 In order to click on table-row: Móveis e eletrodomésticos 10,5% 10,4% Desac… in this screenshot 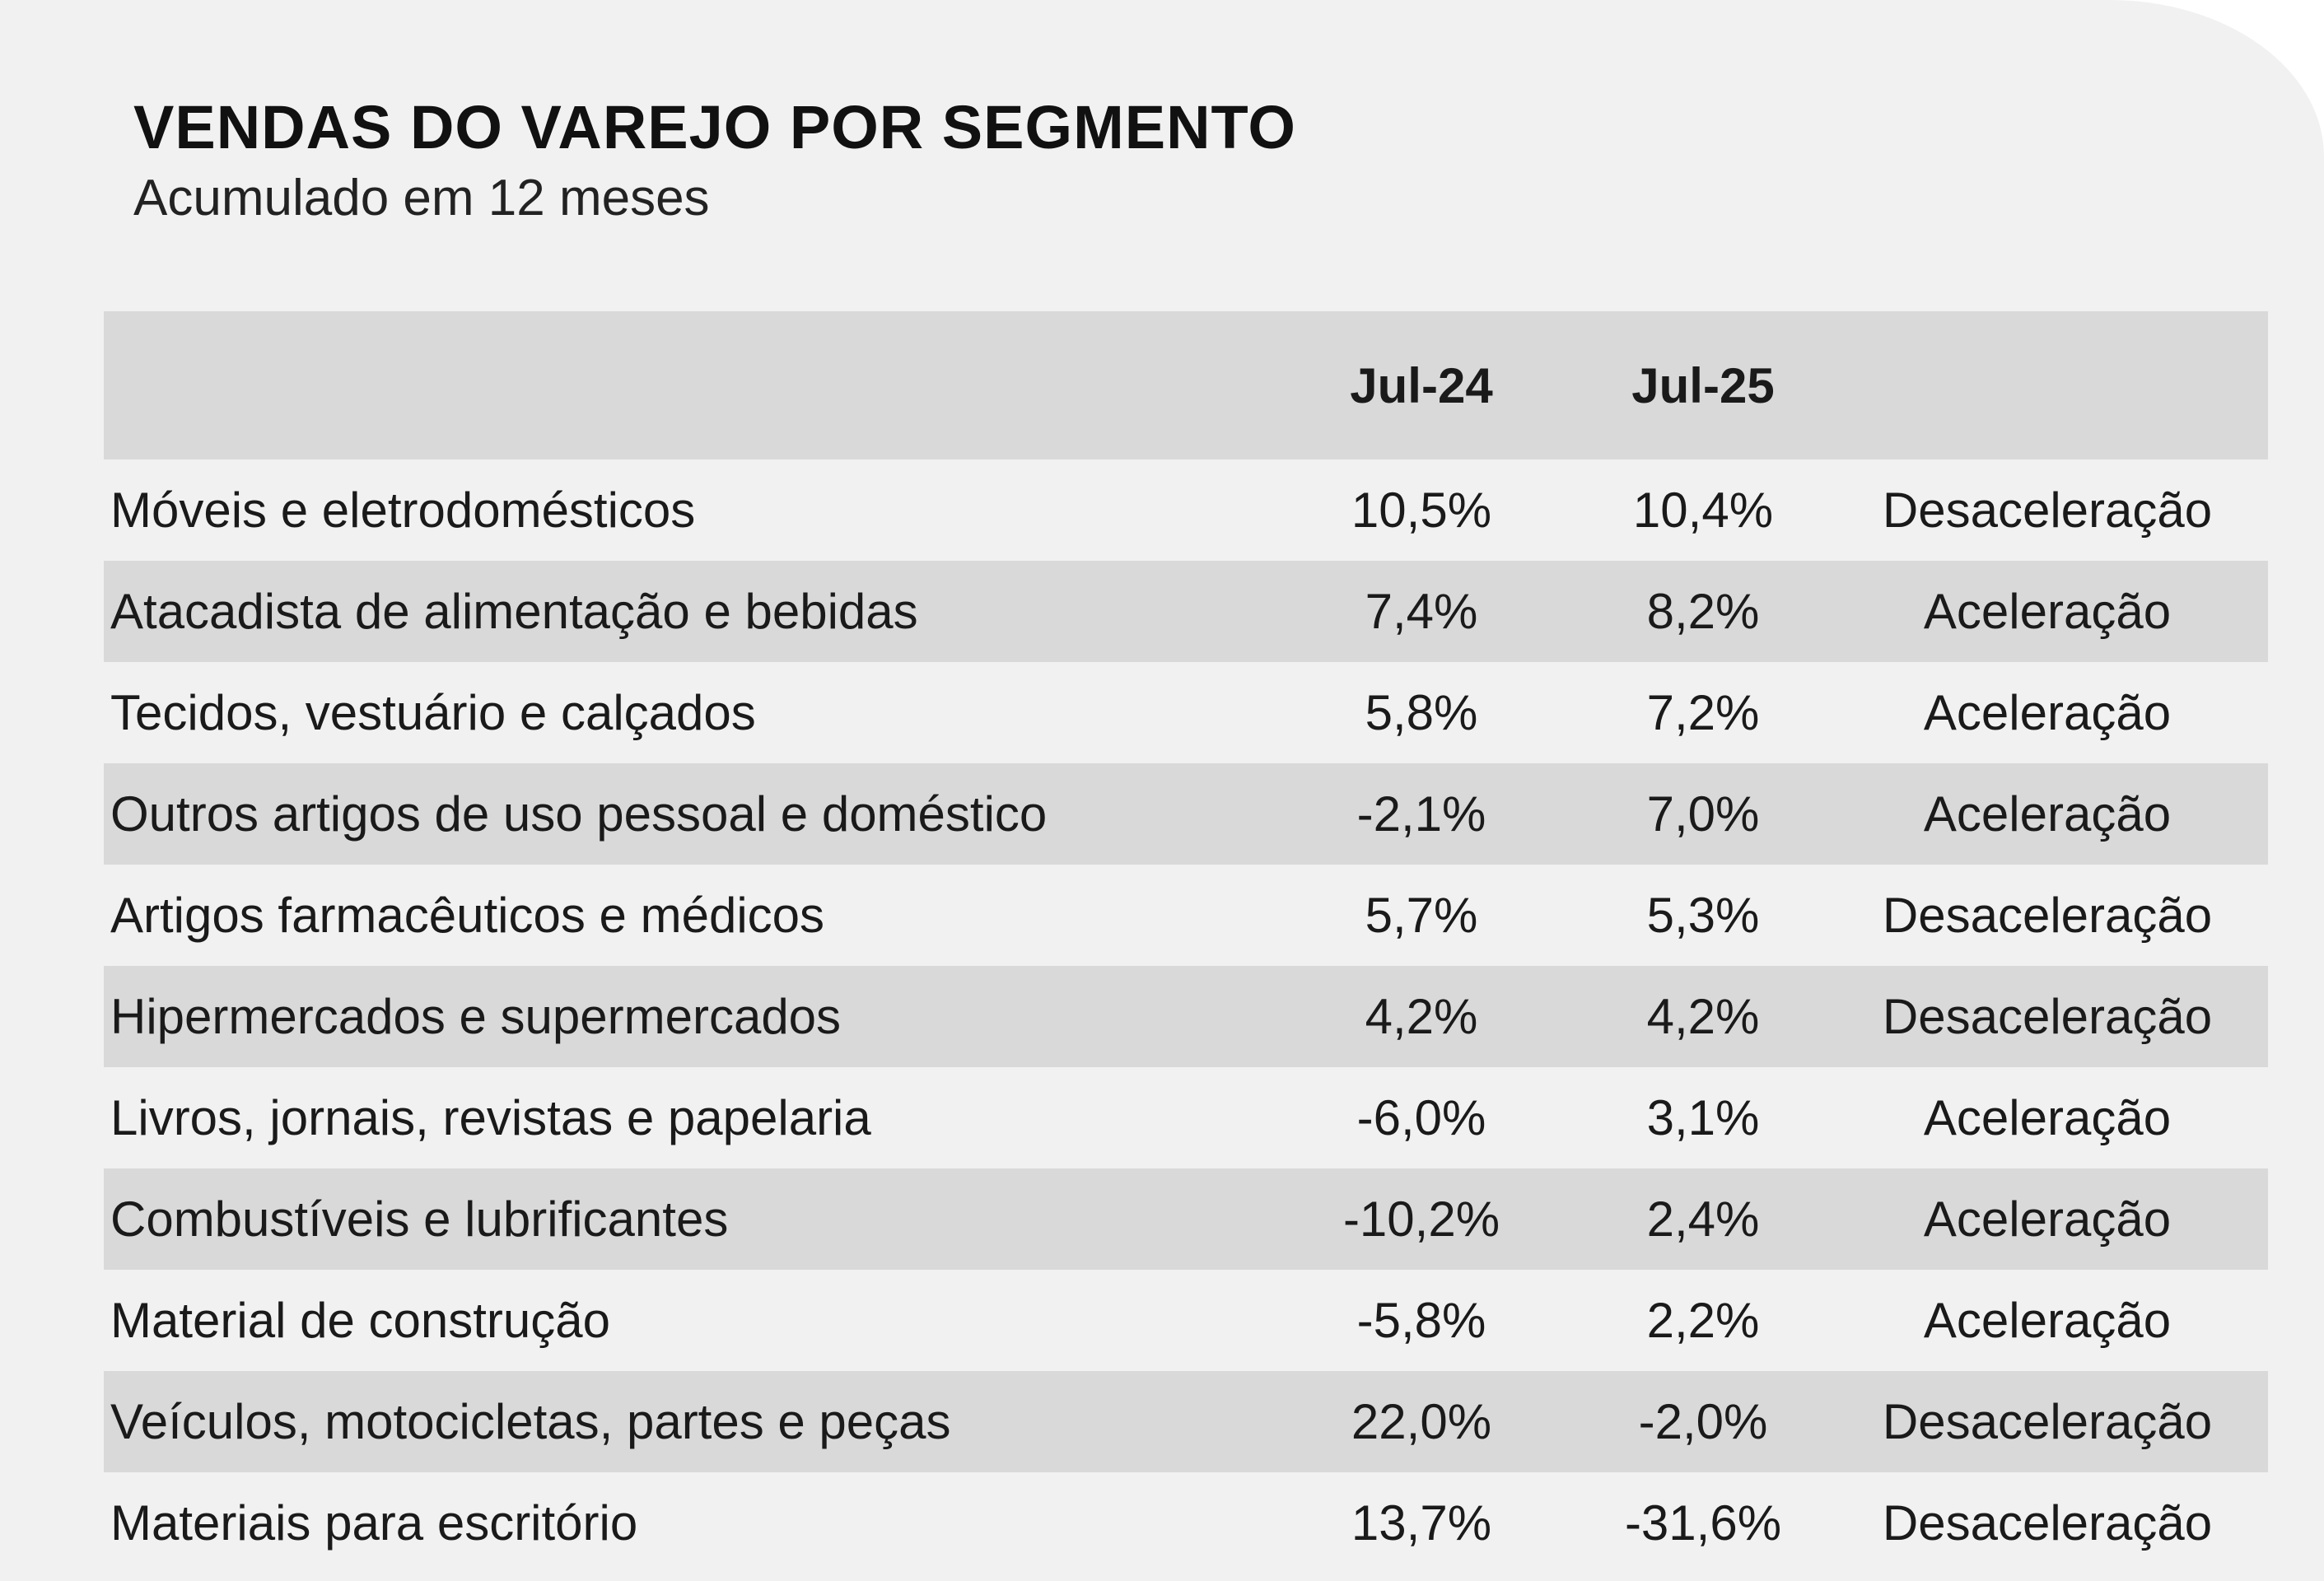, I will do `click(1186, 510)`.